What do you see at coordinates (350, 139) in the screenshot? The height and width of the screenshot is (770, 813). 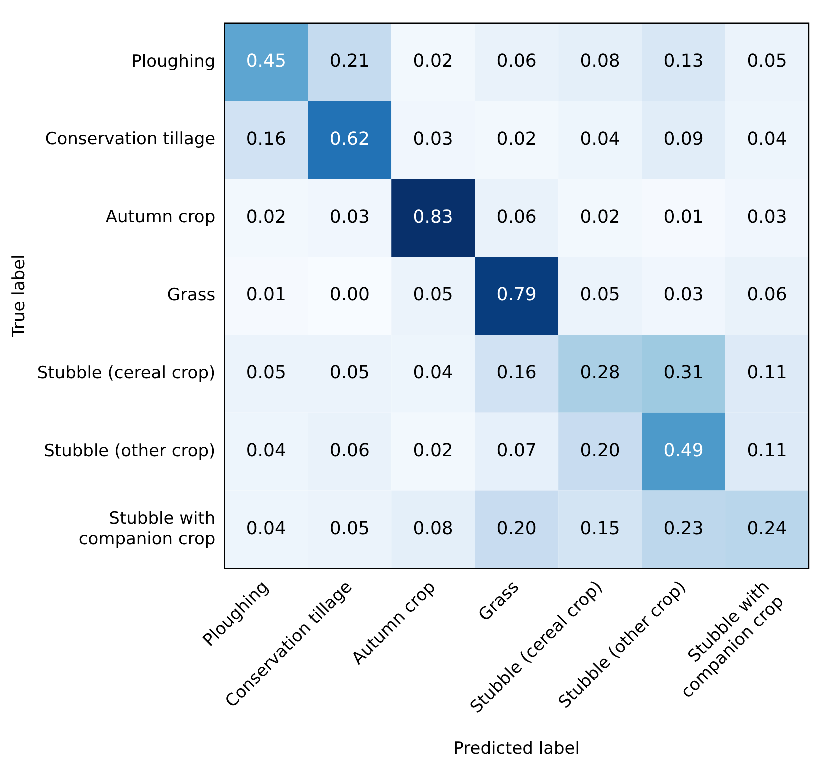 I see `data-label: 0.62` at bounding box center [350, 139].